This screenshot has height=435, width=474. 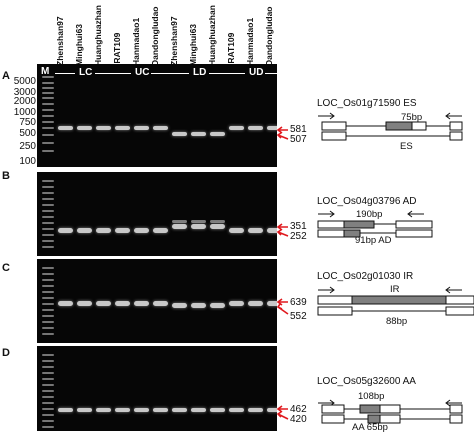 What do you see at coordinates (157, 301) in the screenshot?
I see `gel-panel-c` at bounding box center [157, 301].